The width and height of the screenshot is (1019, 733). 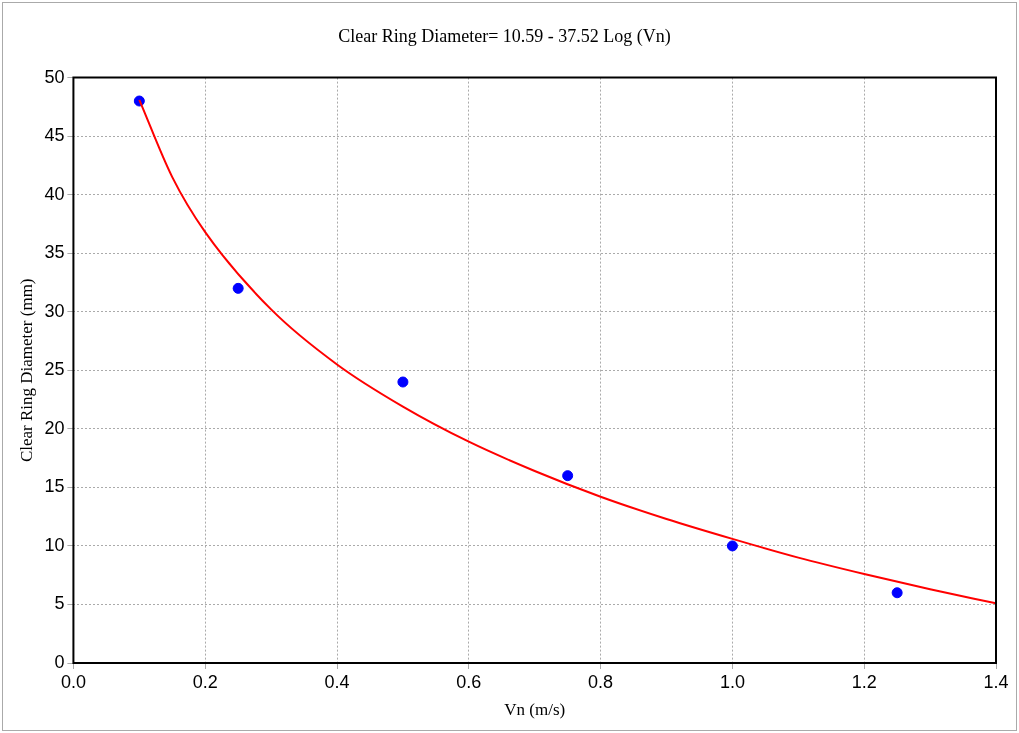 What do you see at coordinates (73, 681) in the screenshot?
I see `x-tick-label: 0.0` at bounding box center [73, 681].